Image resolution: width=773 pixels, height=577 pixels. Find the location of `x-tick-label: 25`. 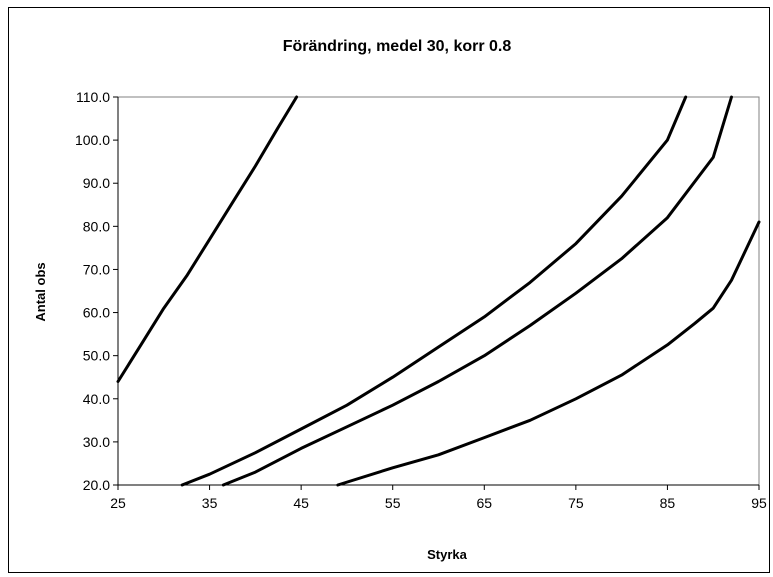

x-tick-label: 25 is located at coordinates (118, 503).